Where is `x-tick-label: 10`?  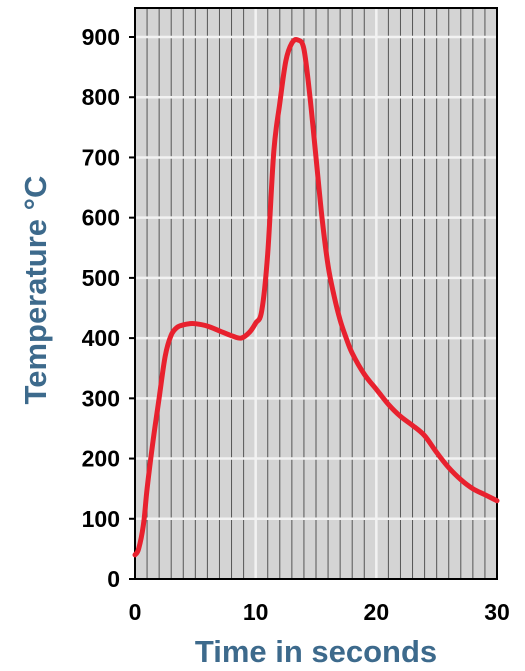 x-tick-label: 10 is located at coordinates (256, 612).